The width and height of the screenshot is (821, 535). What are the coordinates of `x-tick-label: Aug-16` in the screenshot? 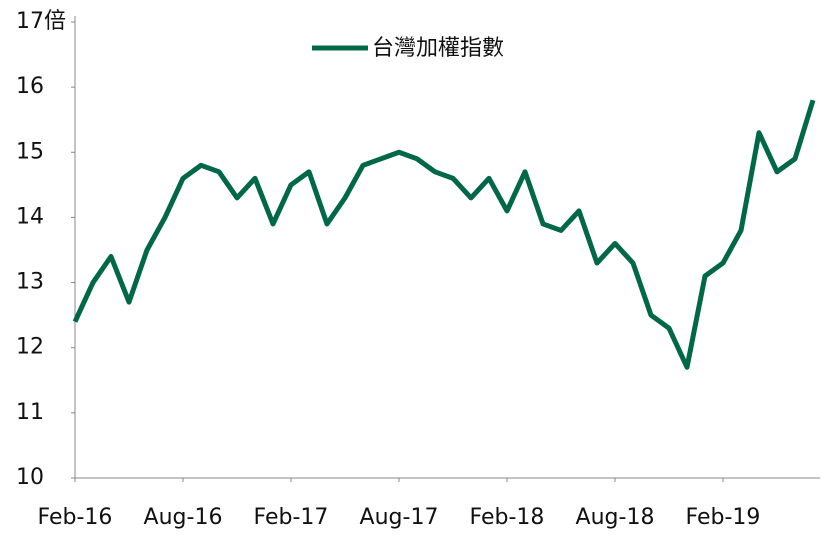 It's located at (183, 517).